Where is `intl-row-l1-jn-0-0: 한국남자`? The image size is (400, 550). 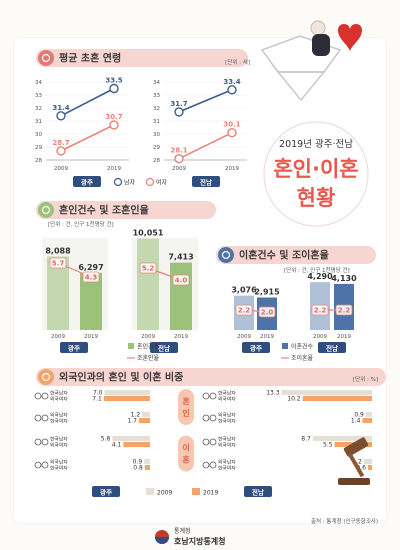 intl-row-l1-jn-0-0: 한국남자 is located at coordinates (227, 393).